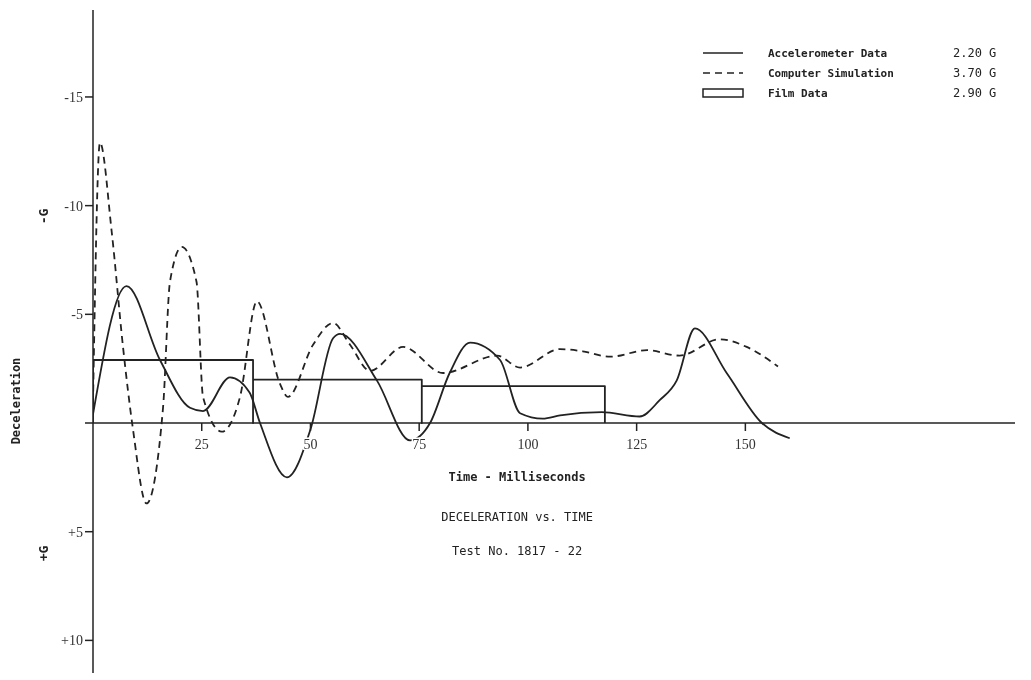 The height and width of the screenshot is (680, 1031). Describe the element at coordinates (73, 206) in the screenshot. I see `y-tick-label: -10` at that location.